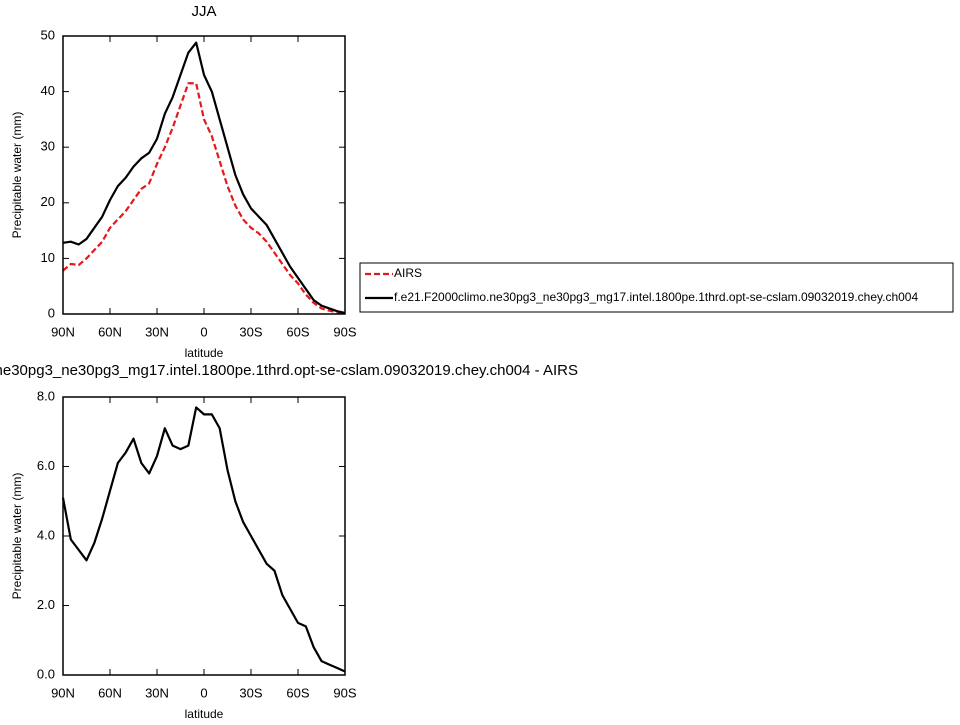 This screenshot has width=960, height=725. What do you see at coordinates (48, 201) in the screenshot?
I see `y-tick-label: 20` at bounding box center [48, 201].